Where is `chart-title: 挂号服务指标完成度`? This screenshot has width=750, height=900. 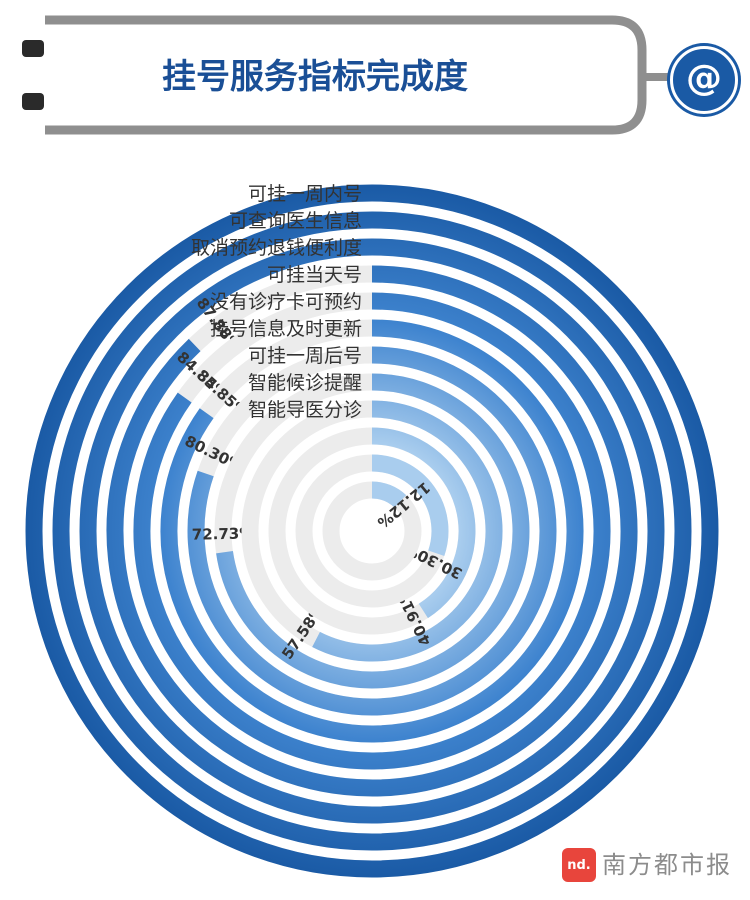 chart-title: 挂号服务指标完成度 is located at coordinates (315, 77).